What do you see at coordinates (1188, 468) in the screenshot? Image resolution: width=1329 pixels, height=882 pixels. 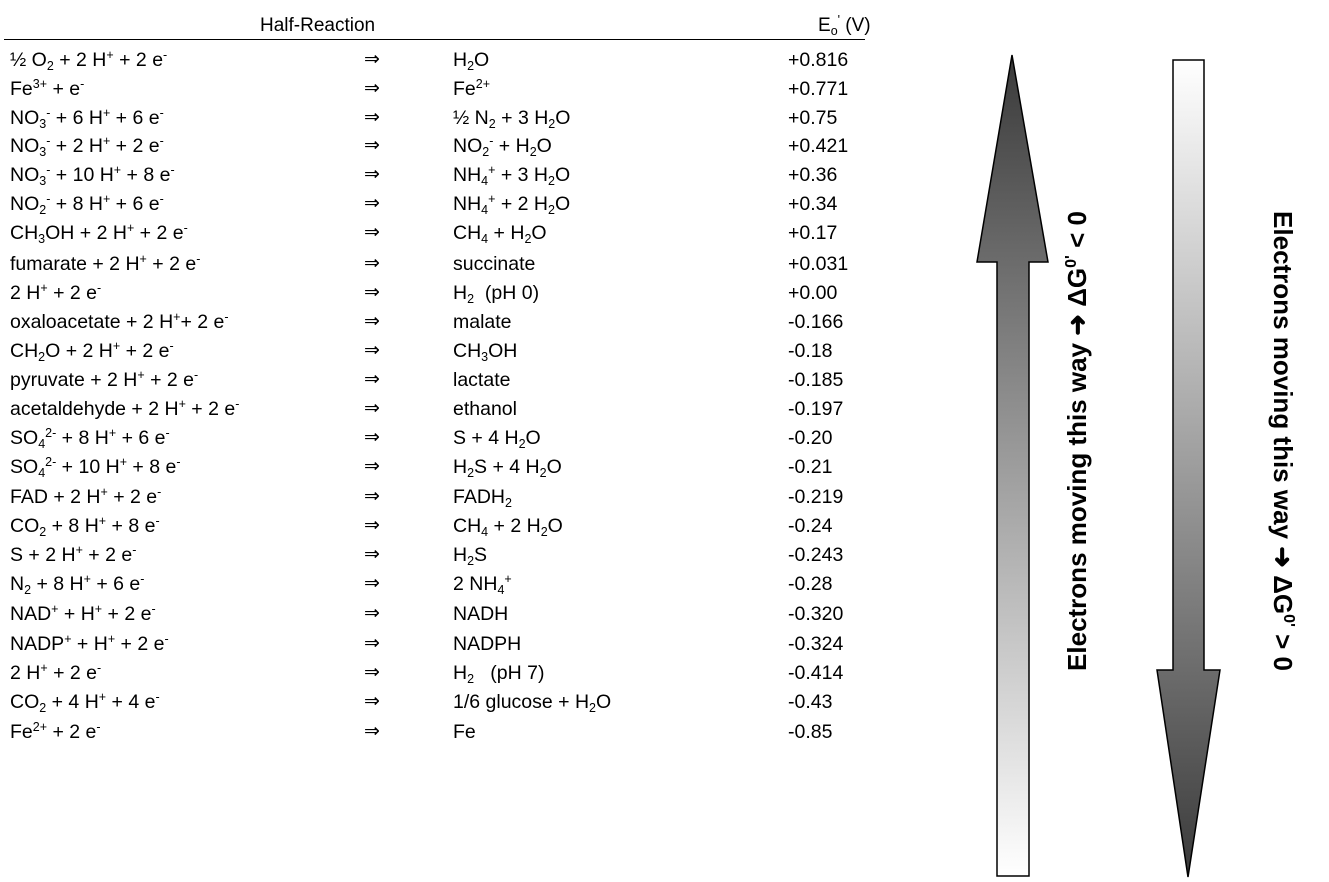 I see `down-arrow-shape` at bounding box center [1188, 468].